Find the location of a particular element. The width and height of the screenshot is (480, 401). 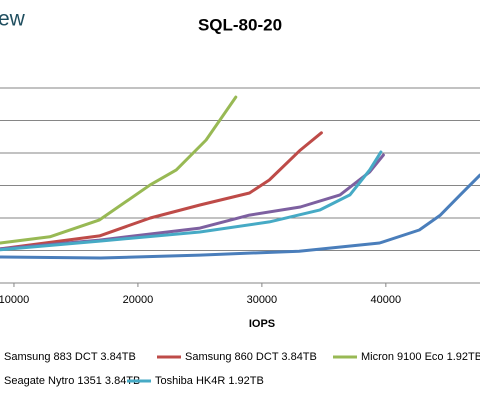

legend-label: Seagate Nytro 1351 3.84TB is located at coordinates (72, 381).